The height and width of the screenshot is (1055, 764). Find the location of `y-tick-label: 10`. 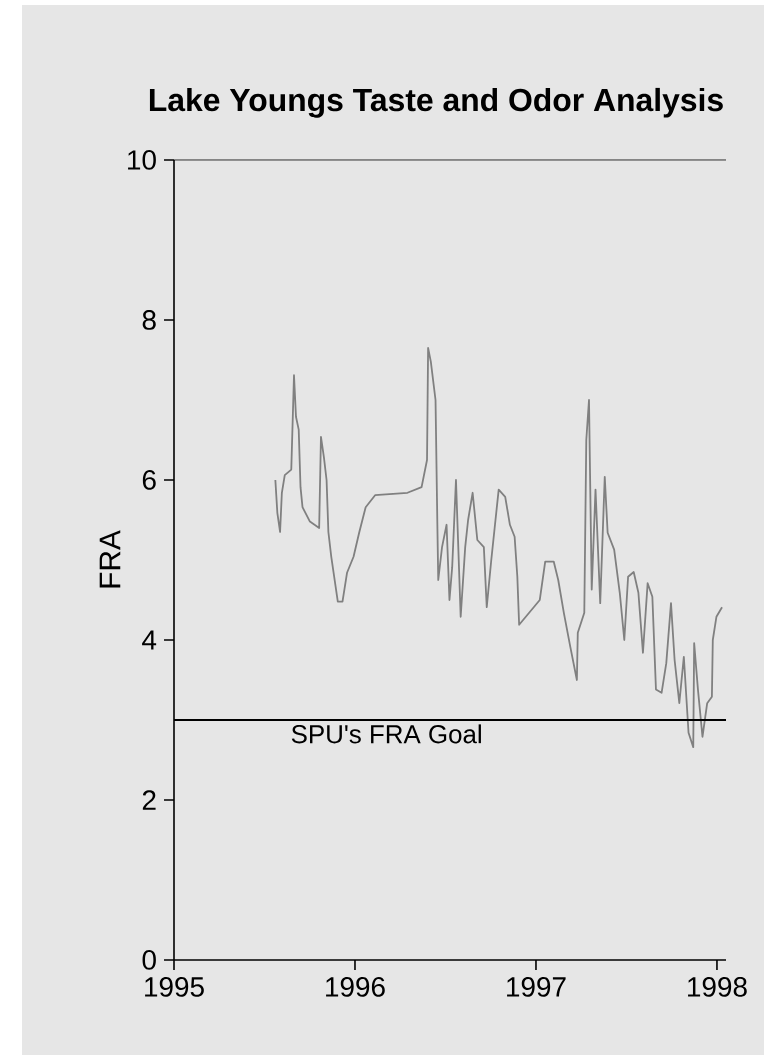

y-tick-label: 10 is located at coordinates (142, 160).